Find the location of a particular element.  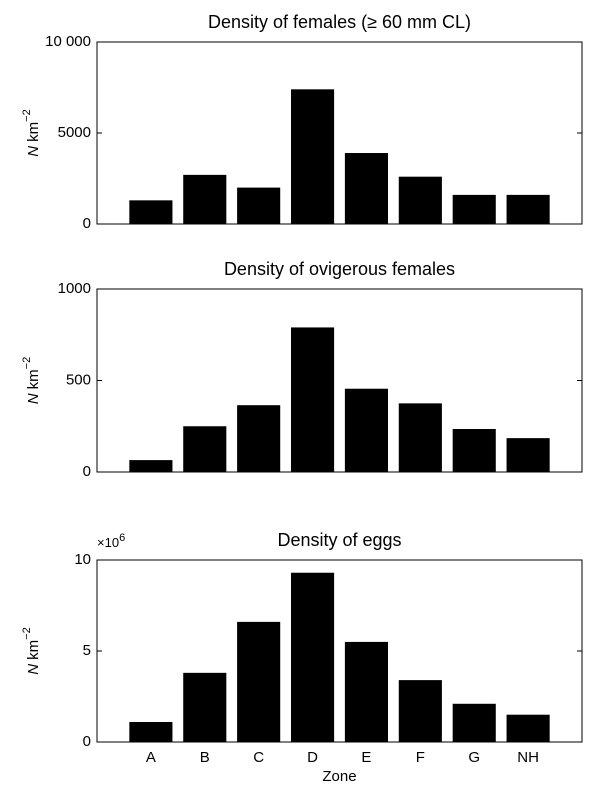

y-tick-label: 5000 is located at coordinates (74, 132).